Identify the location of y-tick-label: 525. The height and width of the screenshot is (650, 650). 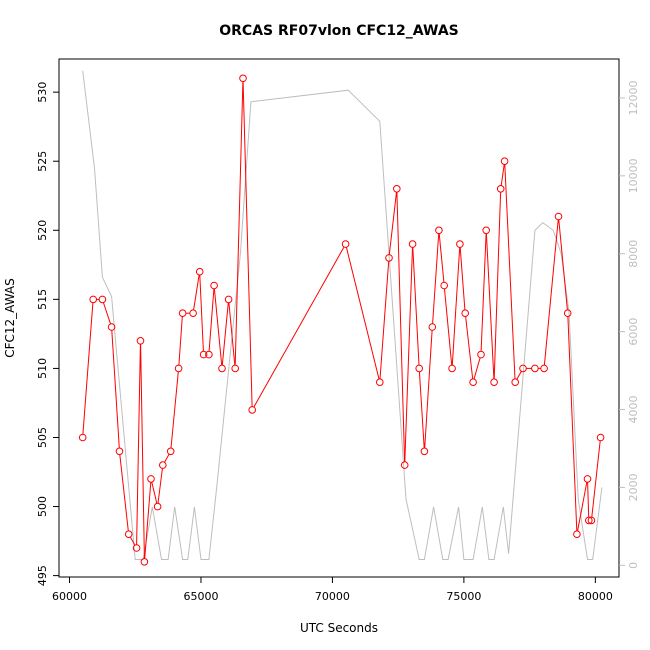
(42, 161).